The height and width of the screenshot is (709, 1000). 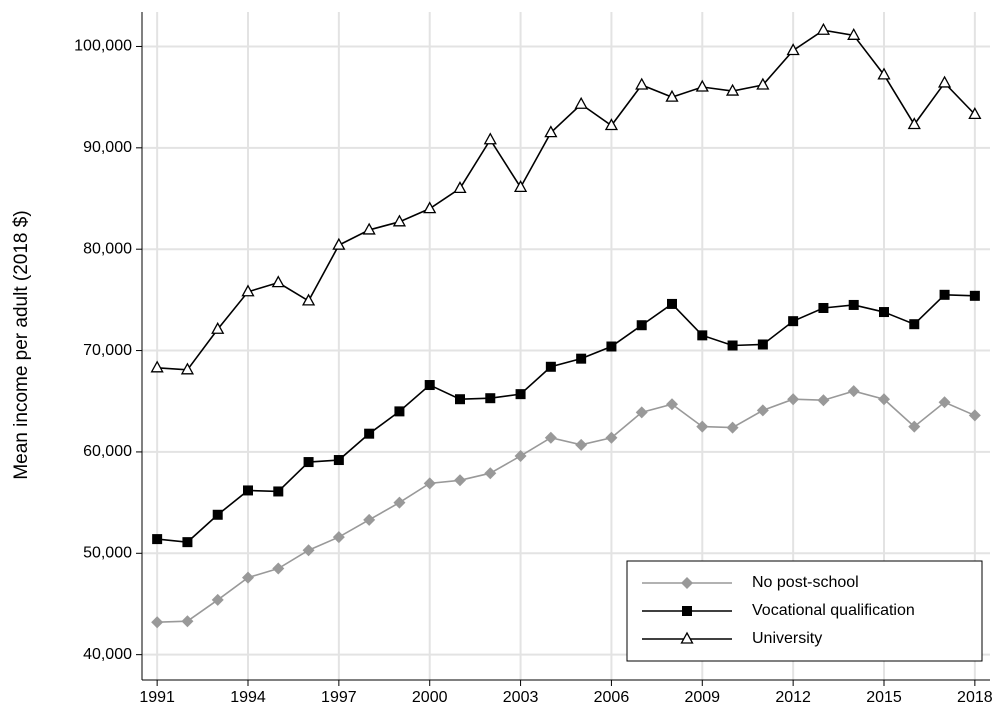 I want to click on x-tick-label: 2006, so click(x=612, y=697).